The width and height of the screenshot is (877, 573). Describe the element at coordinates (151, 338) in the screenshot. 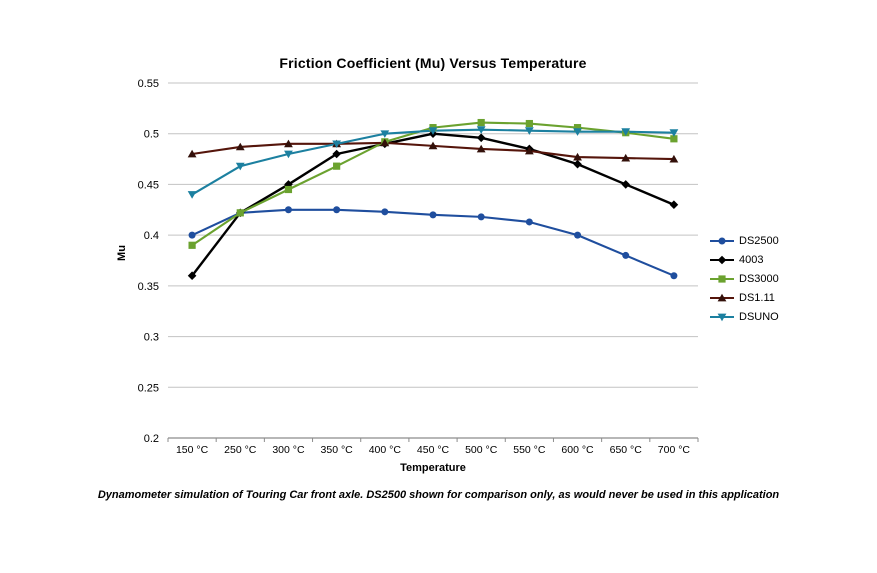

I see `y-tick-label: 0.3` at that location.